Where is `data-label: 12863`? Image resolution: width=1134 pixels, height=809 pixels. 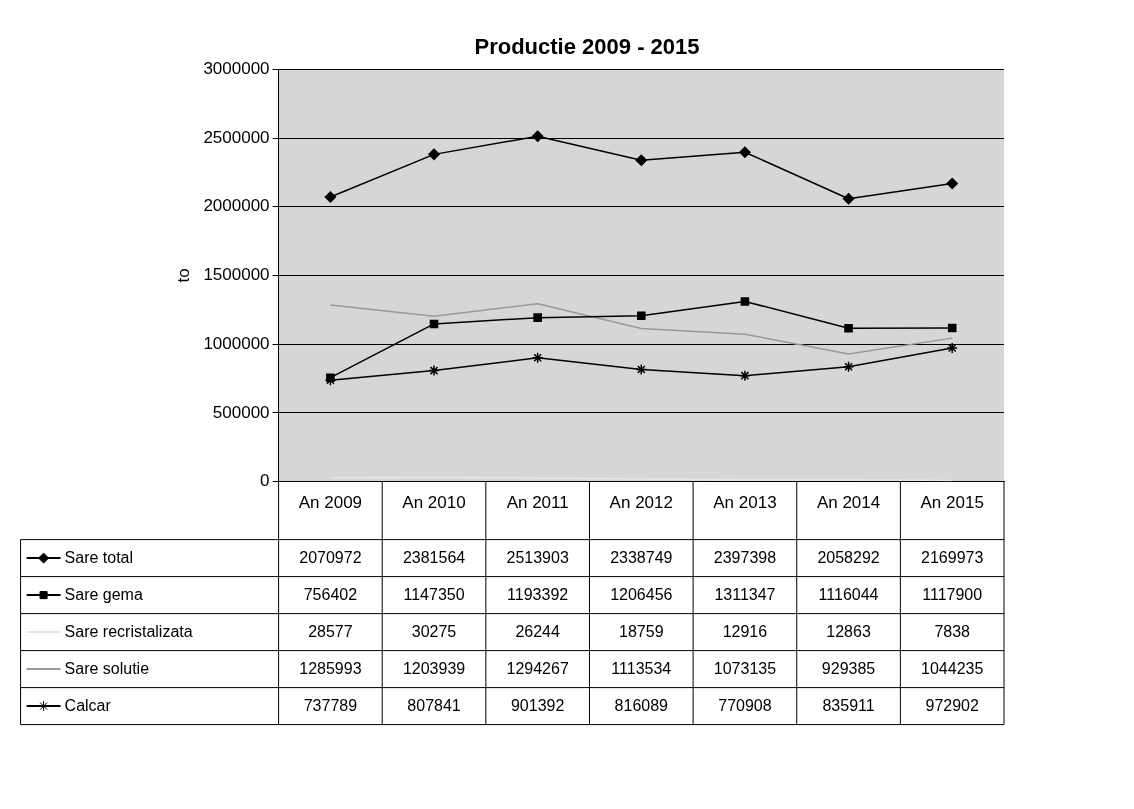 data-label: 12863 is located at coordinates (848, 631).